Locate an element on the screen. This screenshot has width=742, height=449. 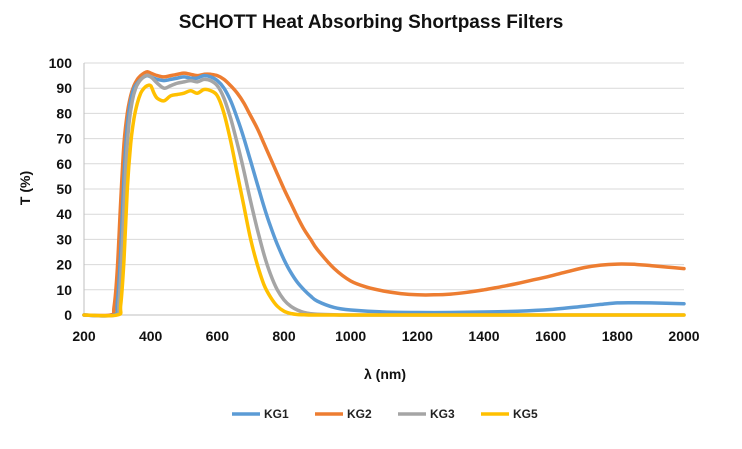
x-tick-label: 1200 is located at coordinates (417, 336).